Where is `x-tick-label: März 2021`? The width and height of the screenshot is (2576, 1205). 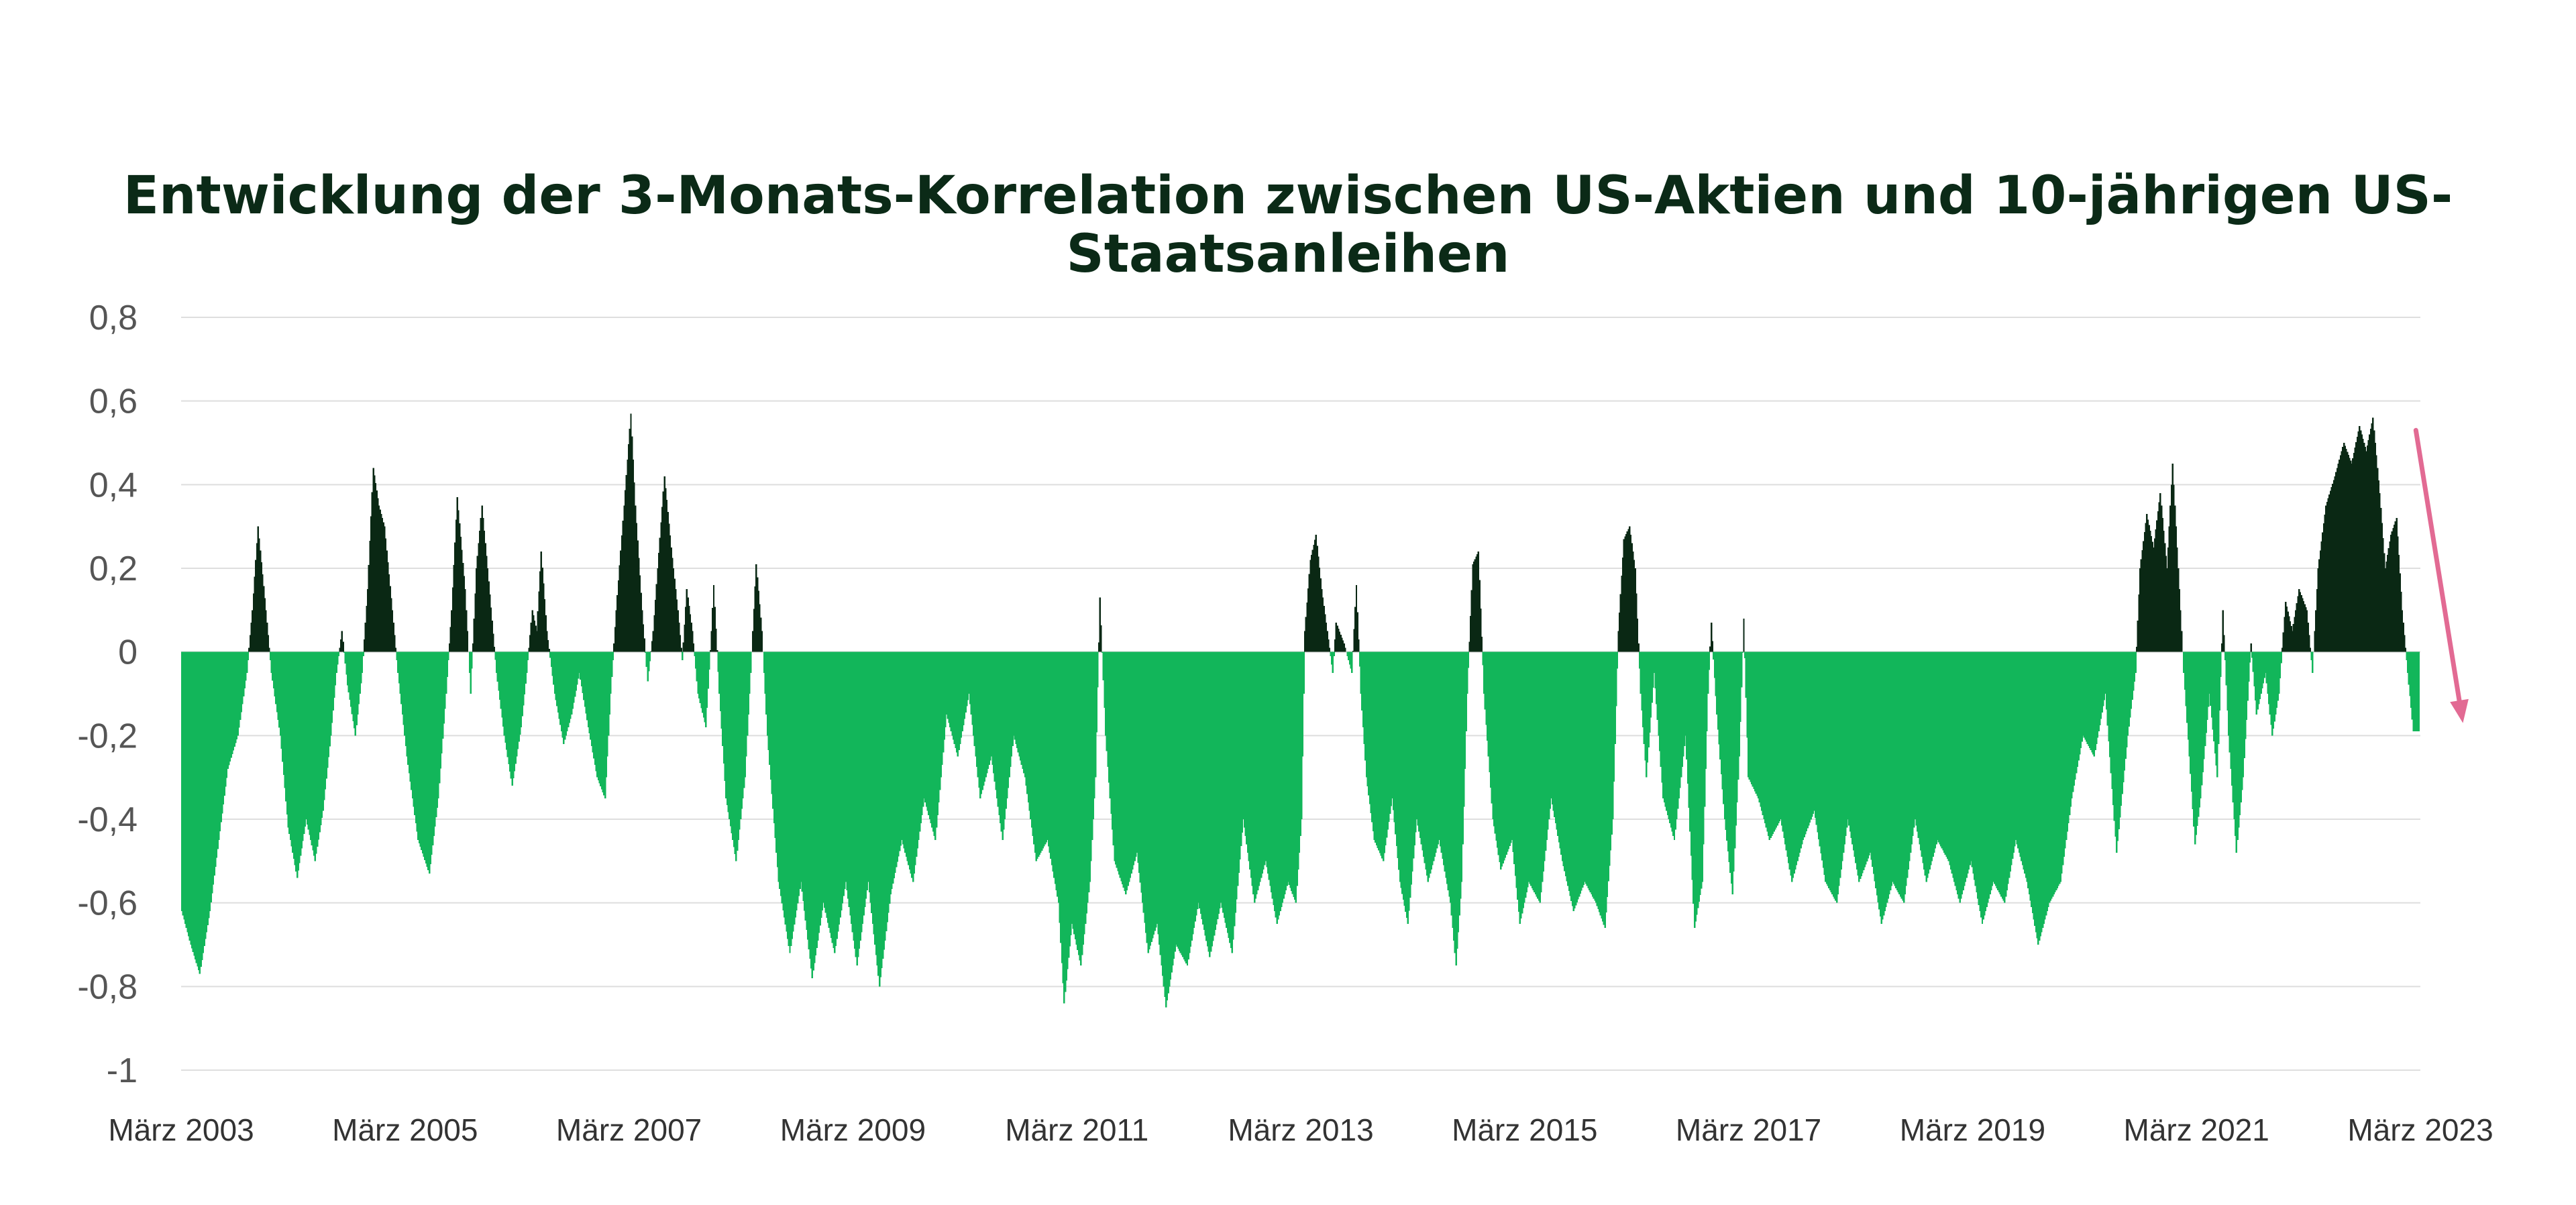 x-tick-label: März 2021 is located at coordinates (2196, 1129).